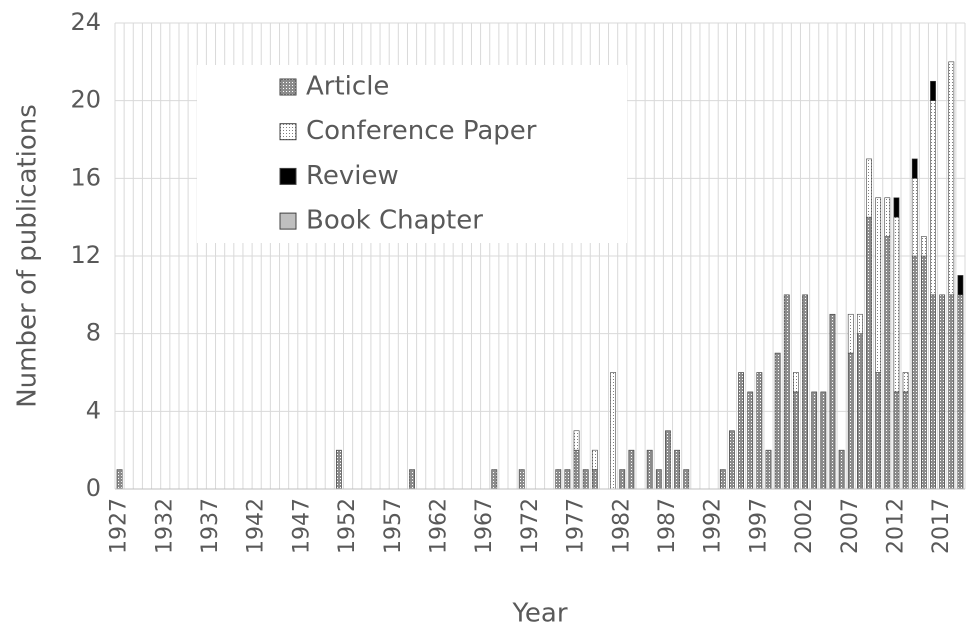 The width and height of the screenshot is (969, 629). Describe the element at coordinates (85, 100) in the screenshot. I see `y-tick-label: 20` at that location.